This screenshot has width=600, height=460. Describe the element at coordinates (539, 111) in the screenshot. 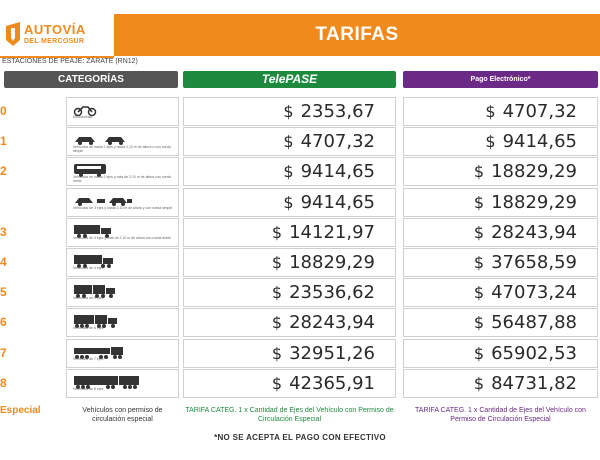

I see `electronico-price: 4707,32` at that location.